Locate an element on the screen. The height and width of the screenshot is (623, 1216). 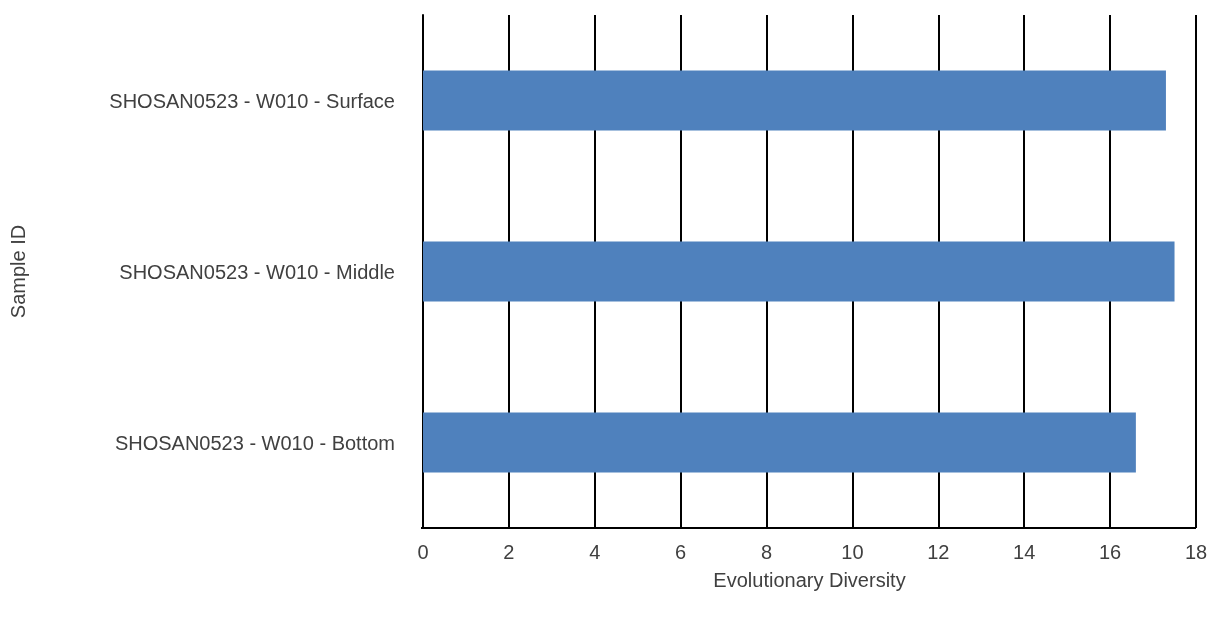
x-tick-label: 6 is located at coordinates (681, 552).